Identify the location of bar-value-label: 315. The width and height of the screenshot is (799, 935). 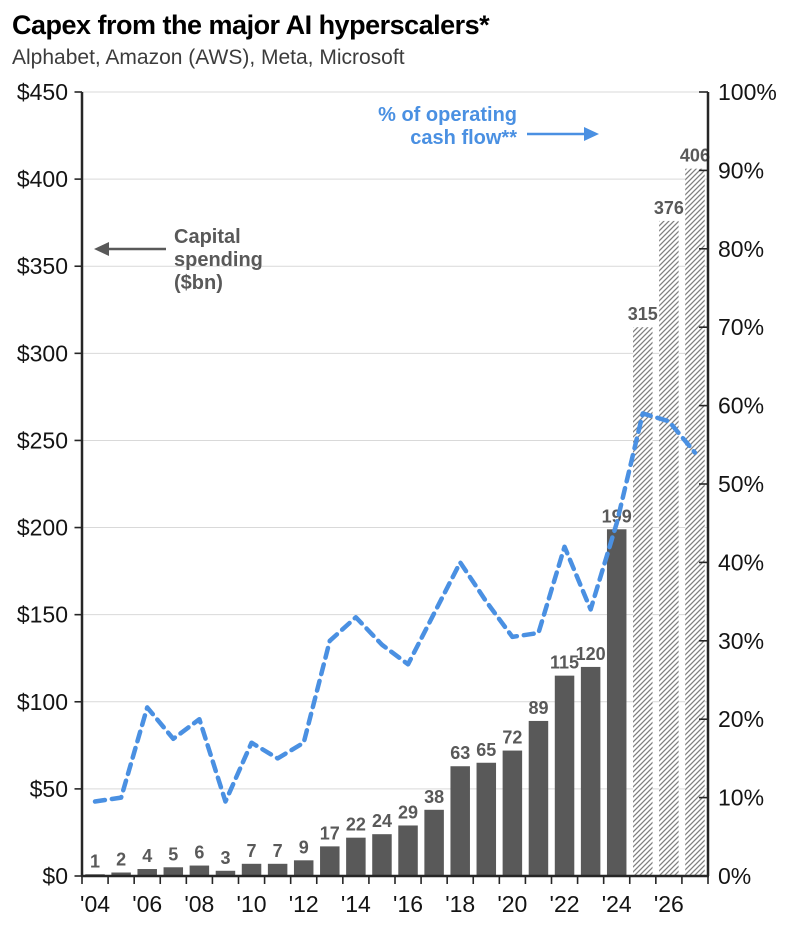
(643, 314).